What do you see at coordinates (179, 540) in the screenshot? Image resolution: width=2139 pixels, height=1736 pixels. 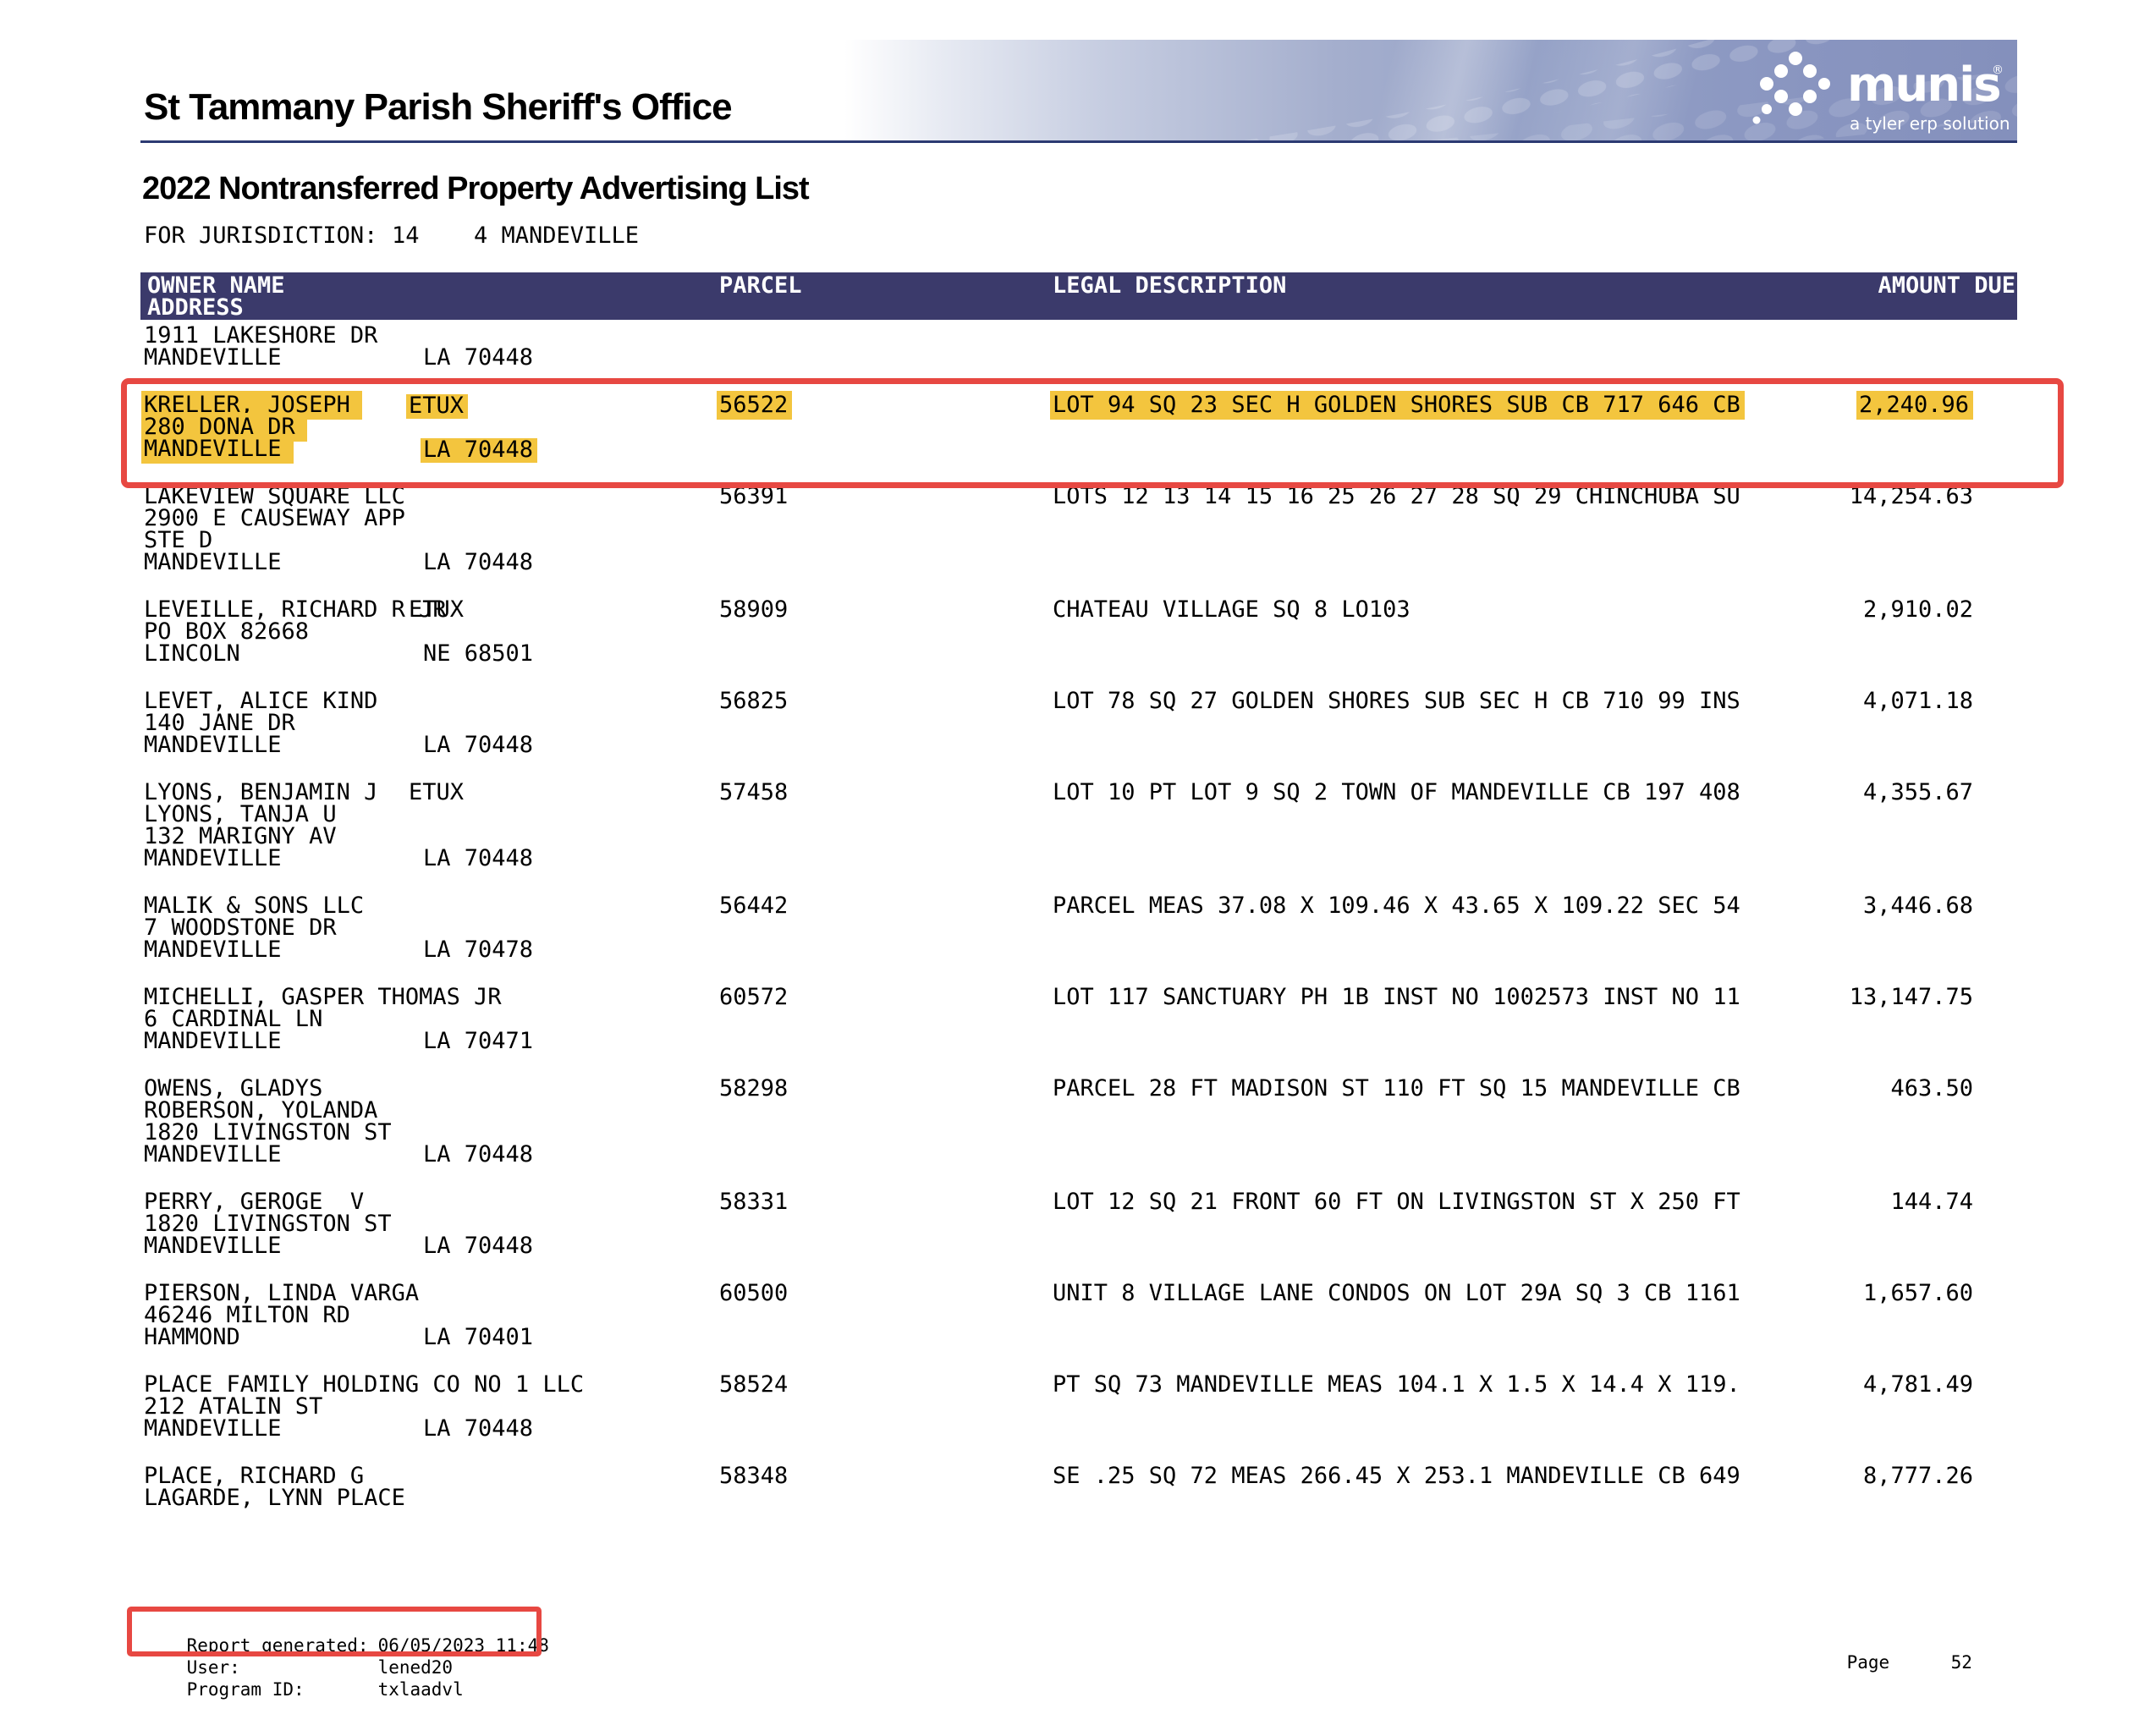 I see `address-text: STE D` at bounding box center [179, 540].